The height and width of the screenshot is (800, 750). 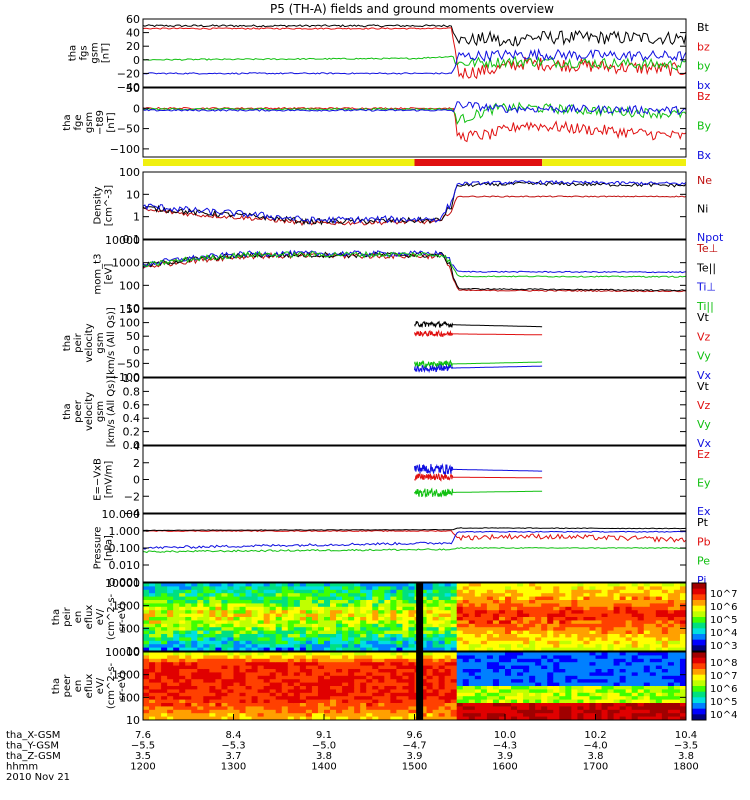 What do you see at coordinates (89, 411) in the screenshot?
I see `y-axis-label: velocity` at bounding box center [89, 411].